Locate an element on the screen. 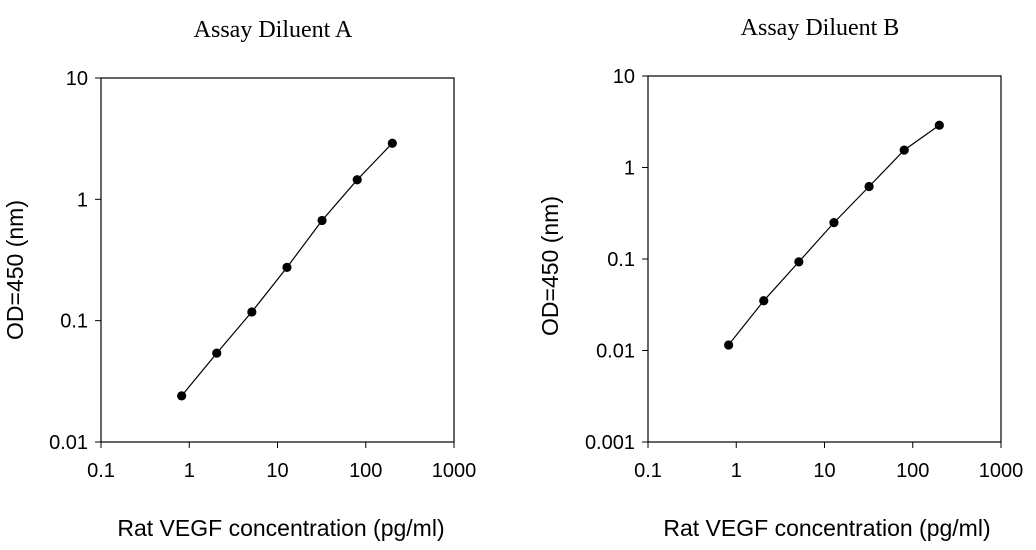 The image size is (1036, 550). panel-b-y-axis-label: OD=450 (nm) is located at coordinates (550, 266).